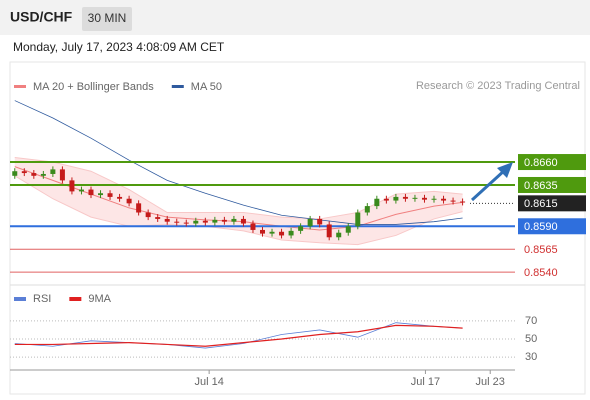 This screenshot has height=400, width=590. Describe the element at coordinates (531, 357) in the screenshot. I see `y-tick-label: 30` at that location.